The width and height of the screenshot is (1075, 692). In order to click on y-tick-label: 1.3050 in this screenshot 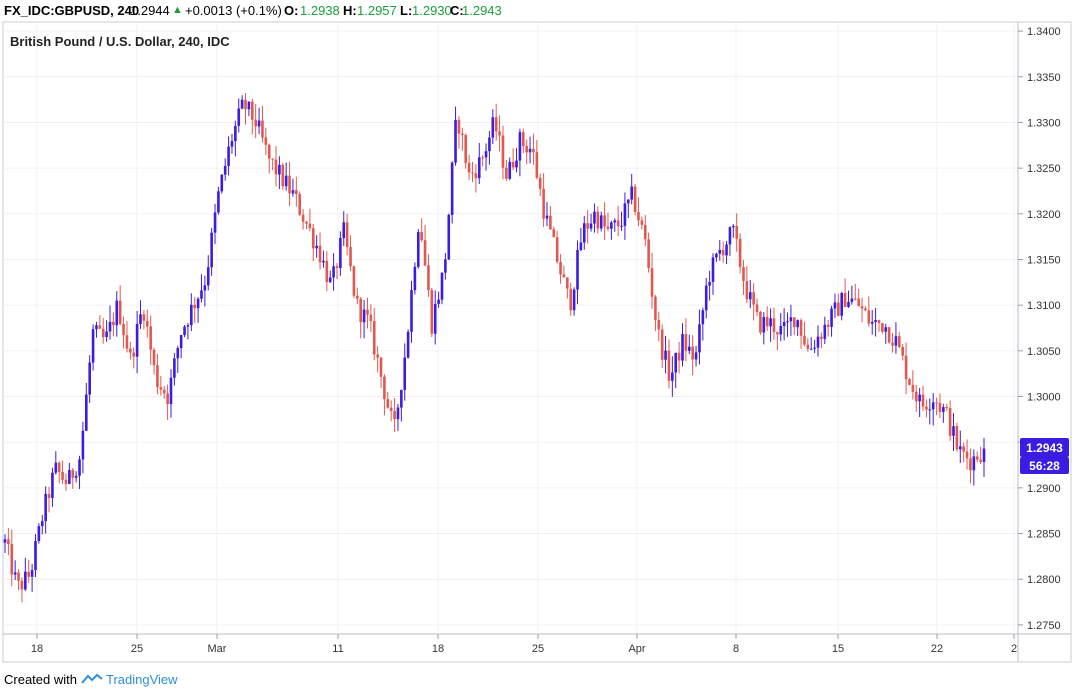, I will do `click(1044, 352)`.